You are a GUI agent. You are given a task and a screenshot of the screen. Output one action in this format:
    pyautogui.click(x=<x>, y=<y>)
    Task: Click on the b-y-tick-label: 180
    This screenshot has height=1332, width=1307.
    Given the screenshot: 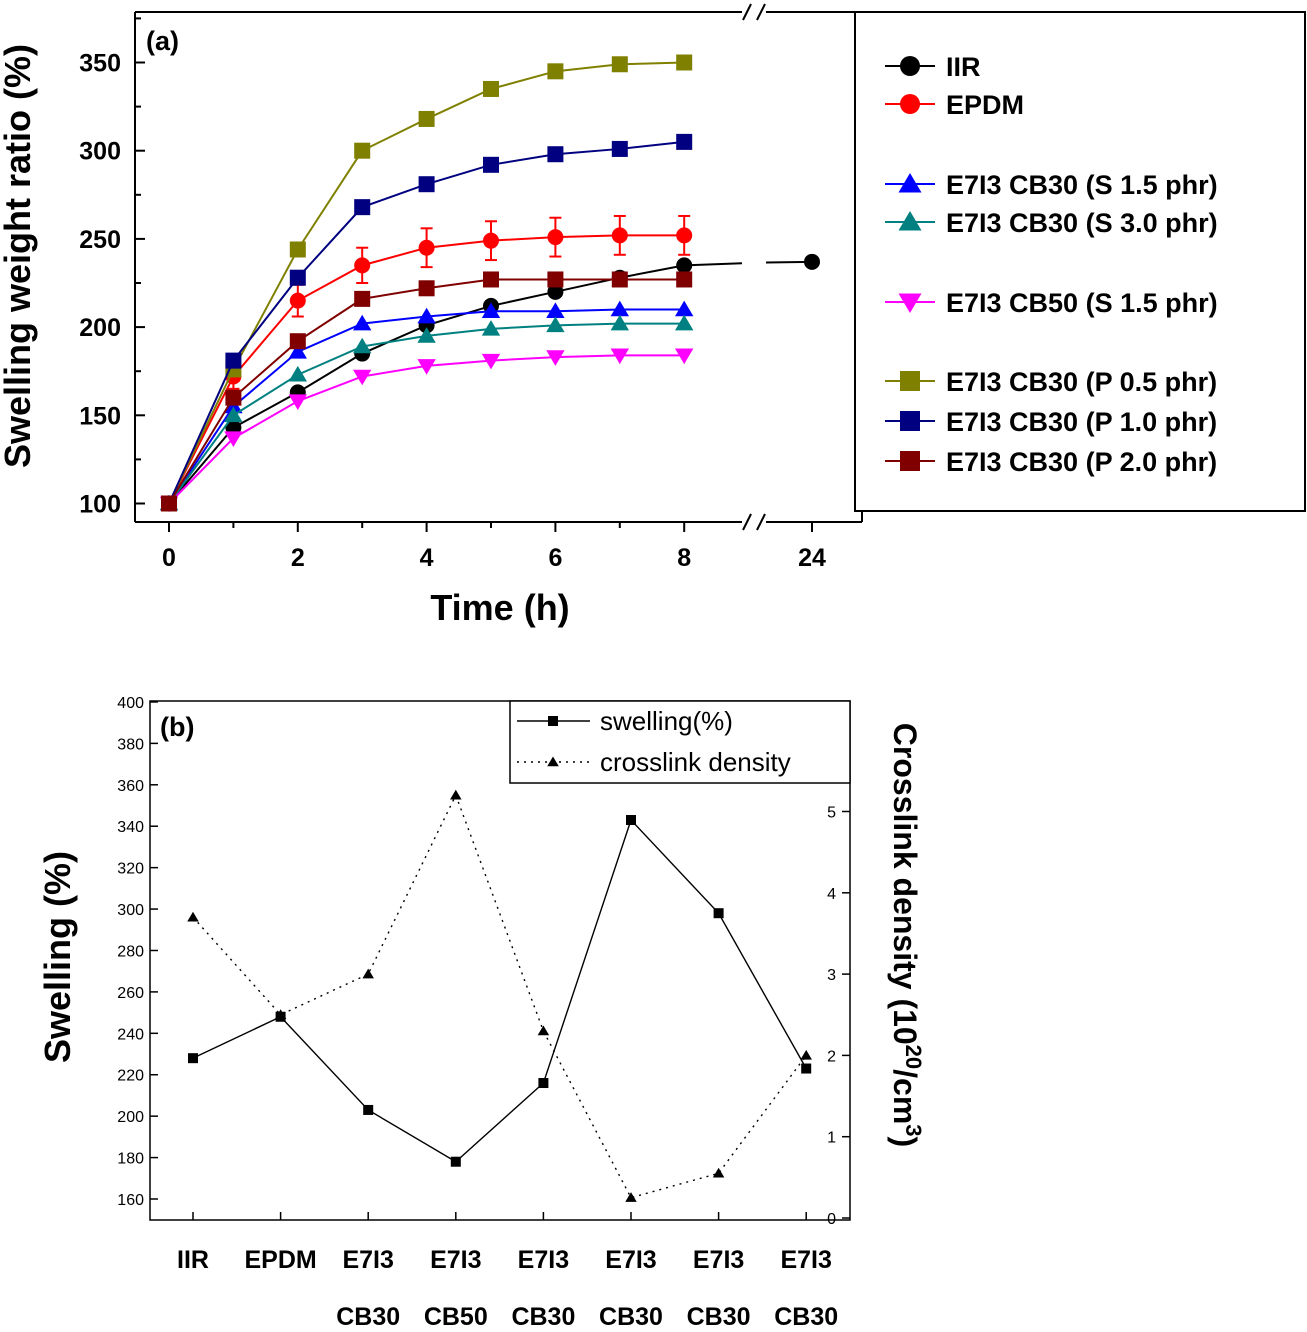 What is the action you would take?
    pyautogui.click(x=130, y=1159)
    